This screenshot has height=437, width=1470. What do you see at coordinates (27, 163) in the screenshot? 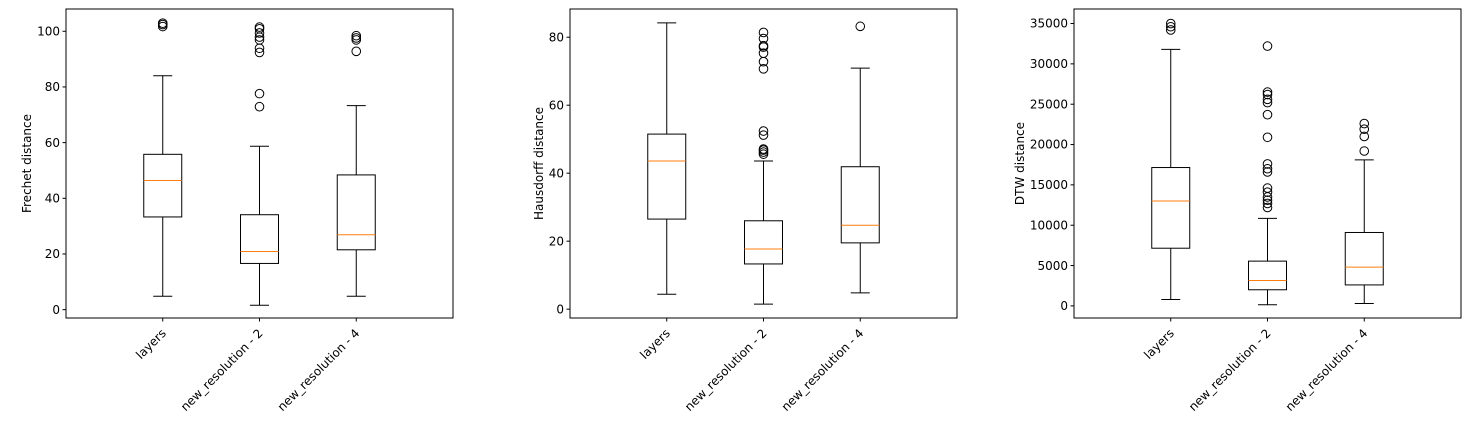
I see `y-axis-label: Frechet distance` at bounding box center [27, 163].